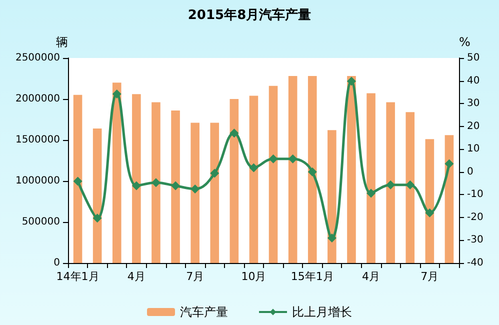 This screenshot has height=325, width=499. Describe the element at coordinates (78, 276) in the screenshot. I see `x-tick-label: 14年1月` at that location.